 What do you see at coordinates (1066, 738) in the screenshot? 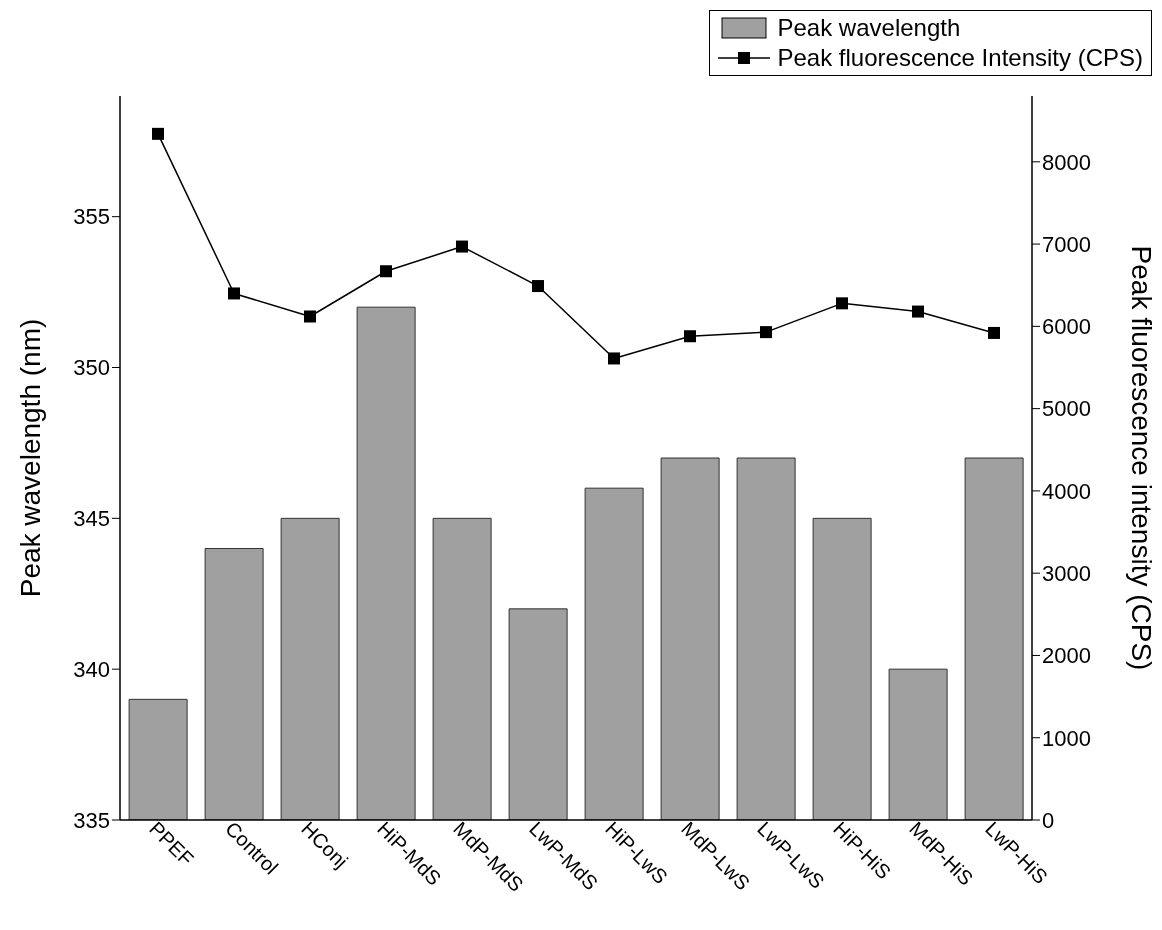
I see `y2-tick-label: 1000` at bounding box center [1066, 738].